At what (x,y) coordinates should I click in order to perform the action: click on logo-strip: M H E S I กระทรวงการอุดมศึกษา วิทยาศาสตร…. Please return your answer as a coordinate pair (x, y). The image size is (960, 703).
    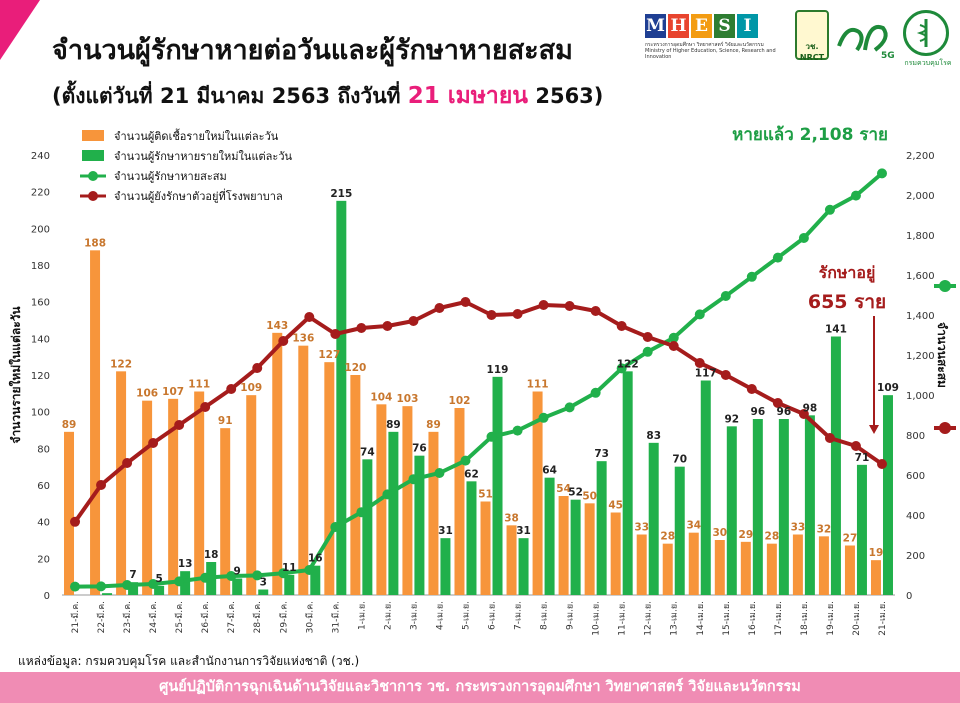
    Looking at the image, I should click on (800, 39).